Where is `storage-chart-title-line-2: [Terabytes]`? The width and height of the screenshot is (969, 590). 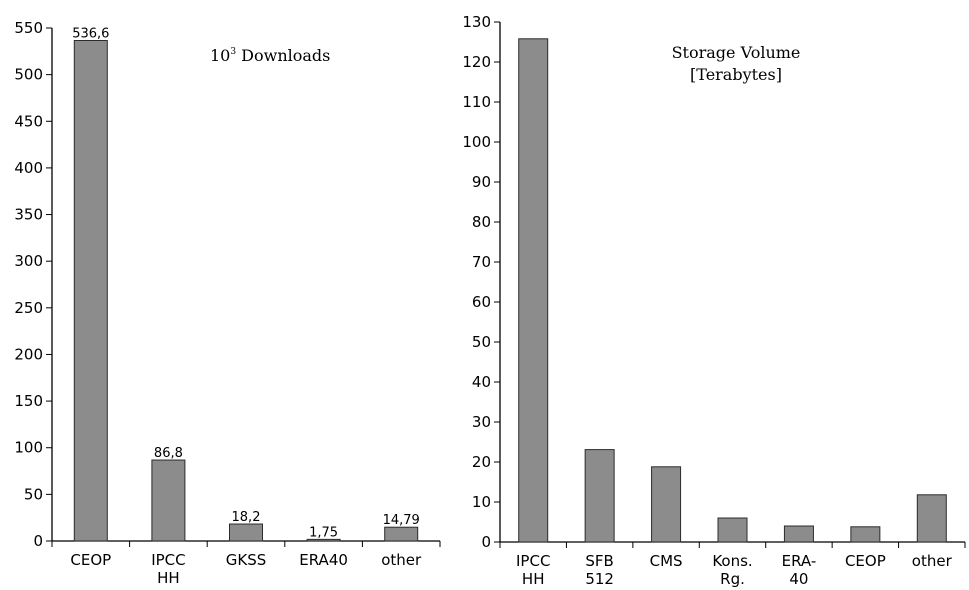
storage-chart-title-line-2: [Terabytes] is located at coordinates (736, 74).